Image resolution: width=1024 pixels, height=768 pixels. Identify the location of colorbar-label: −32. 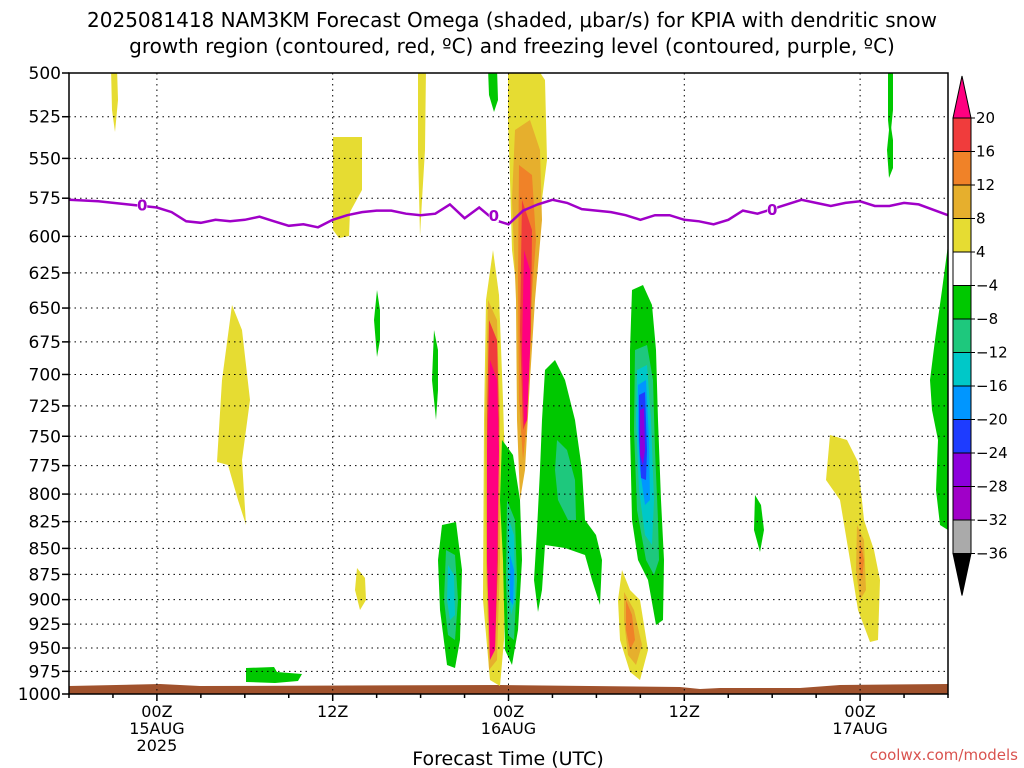
(992, 520).